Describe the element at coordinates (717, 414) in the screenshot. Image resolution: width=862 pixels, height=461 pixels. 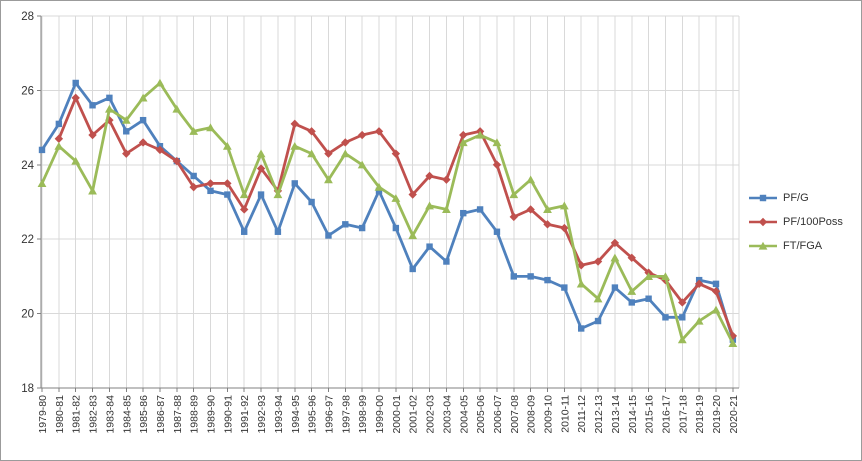
I see `x-tick-label: 2019-20` at that location.